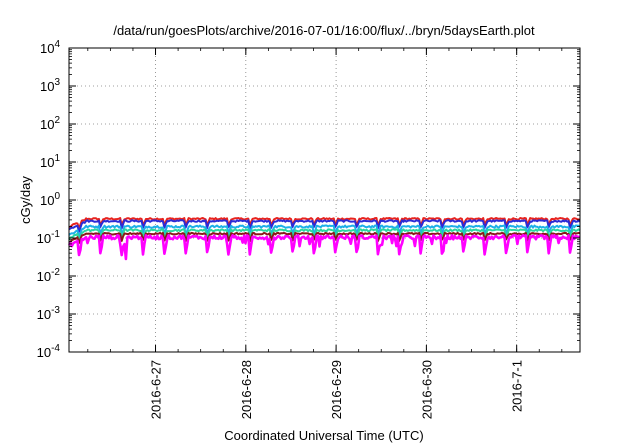 This screenshot has width=640, height=448. What do you see at coordinates (426, 389) in the screenshot?
I see `x-tick-label: 2016-6-30` at bounding box center [426, 389].